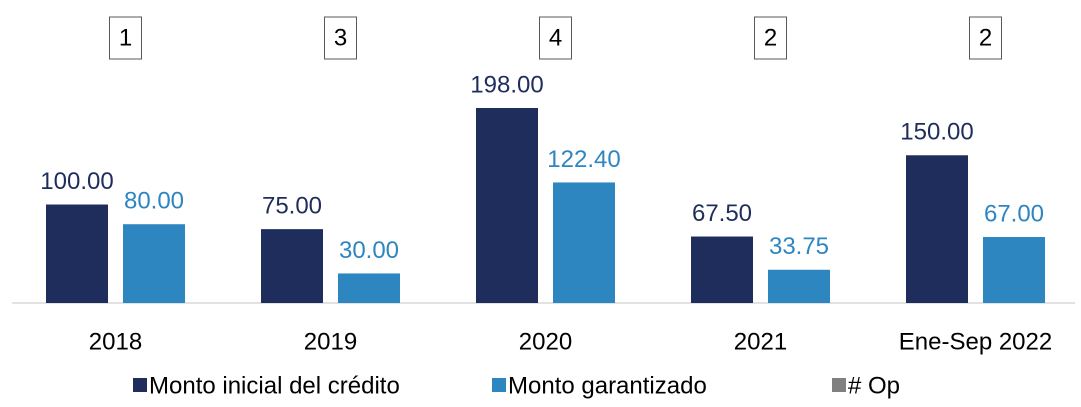  I want to click on legend-label: # Op, so click(874, 385).